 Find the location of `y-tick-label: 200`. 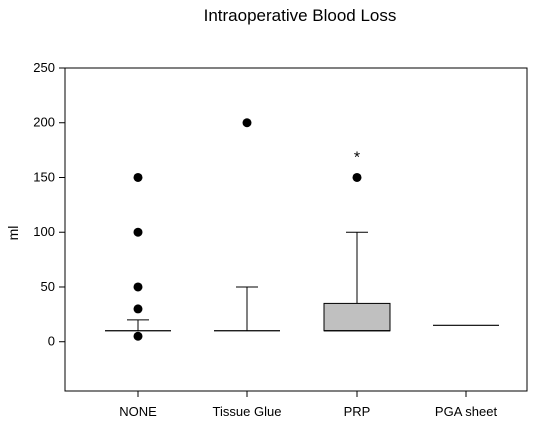

y-tick-label: 200 is located at coordinates (44, 122).